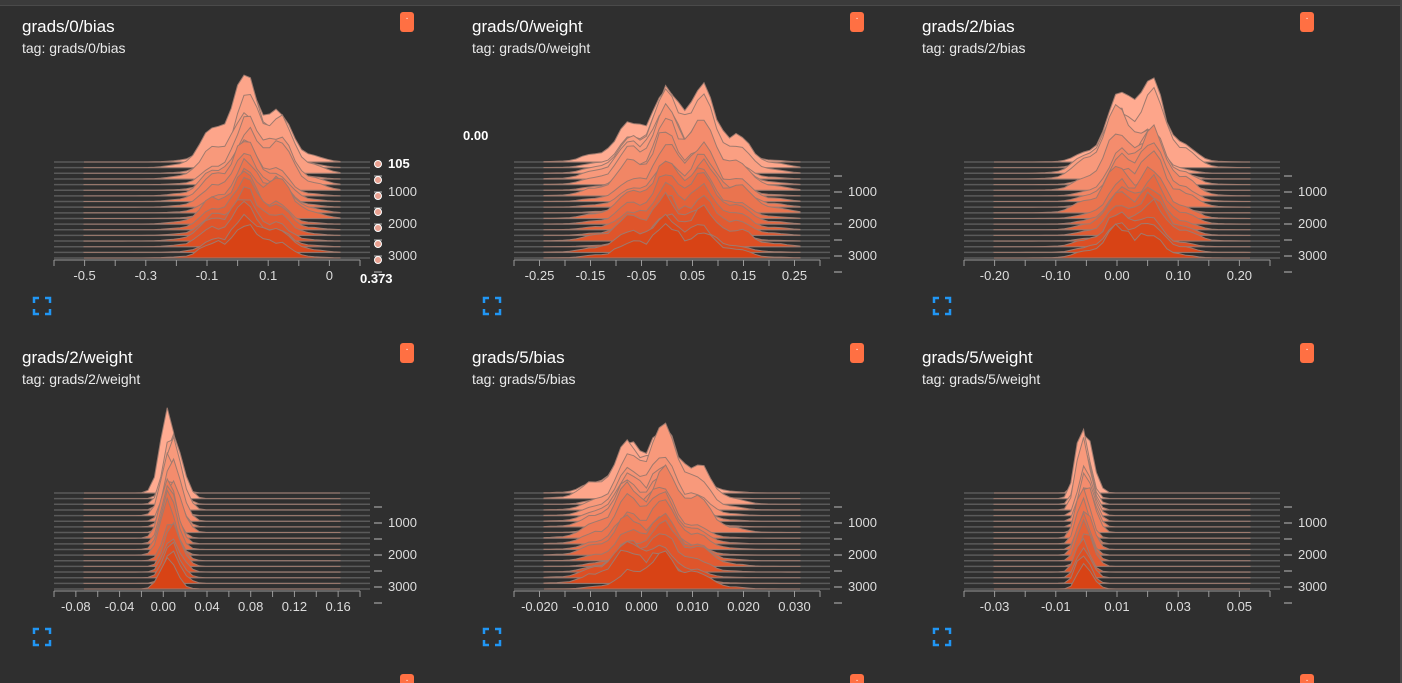 This screenshot has height=683, width=1402. Describe the element at coordinates (527, 26) in the screenshot. I see `card-title: grads/0/weight` at that location.